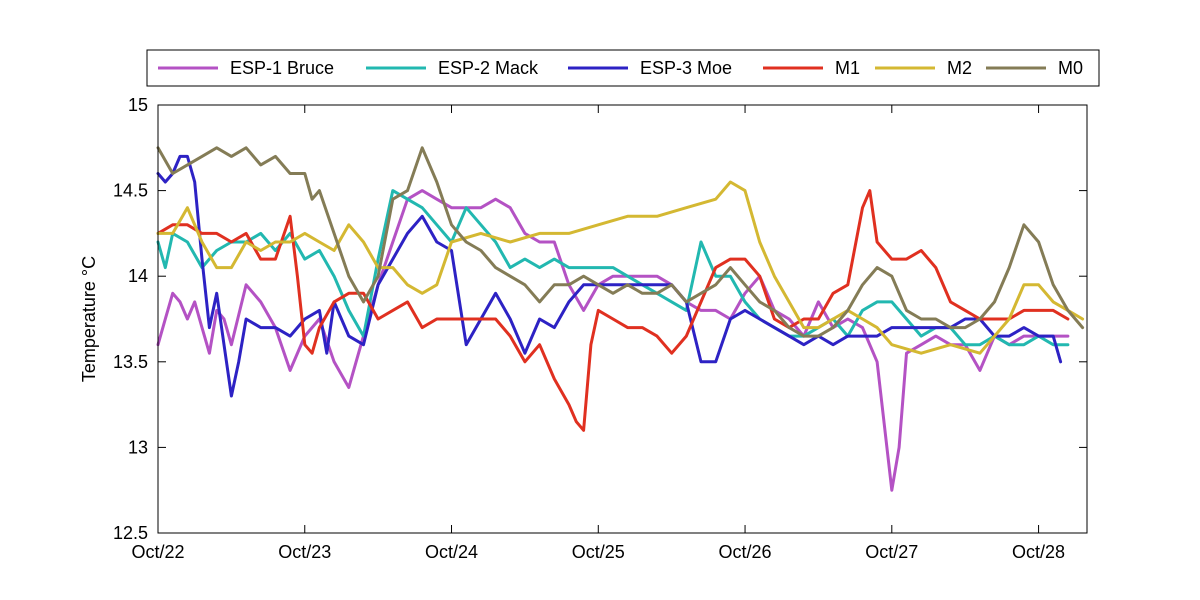 The height and width of the screenshot is (600, 1200). Describe the element at coordinates (138, 447) in the screenshot. I see `y-tick-label: 13` at that location.